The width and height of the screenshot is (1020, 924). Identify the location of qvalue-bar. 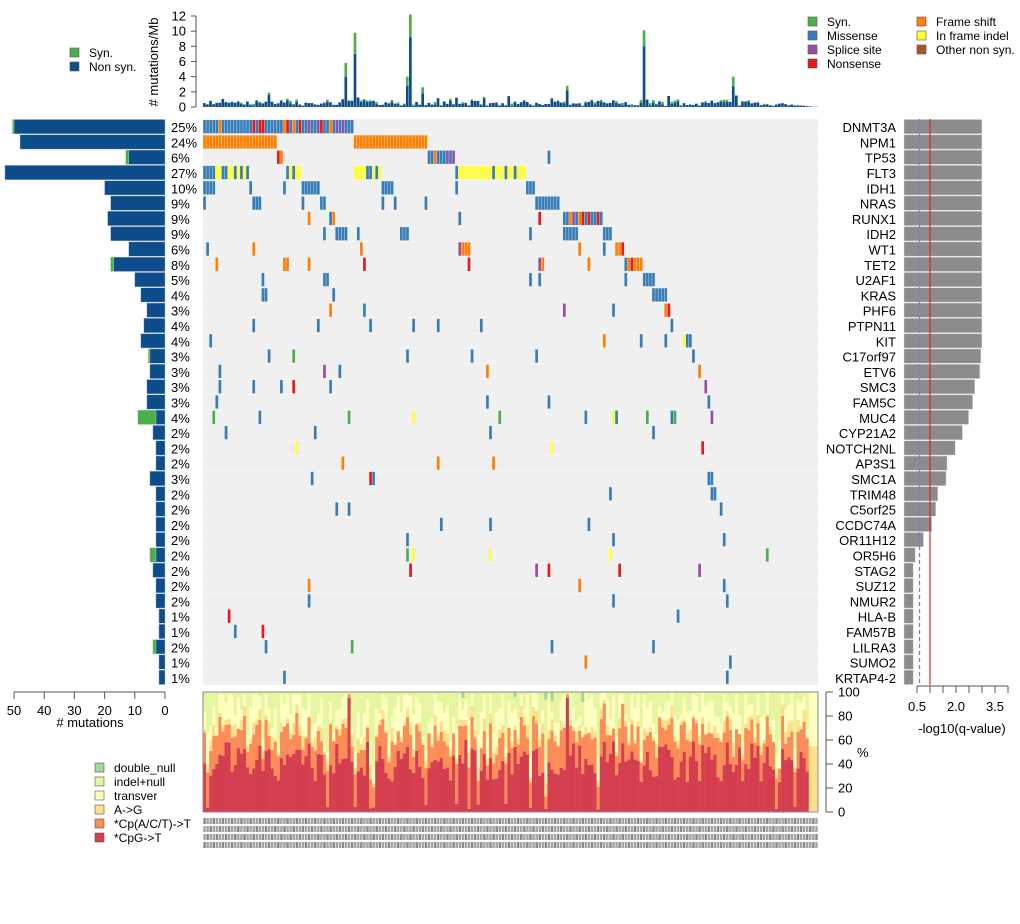
(908, 631).